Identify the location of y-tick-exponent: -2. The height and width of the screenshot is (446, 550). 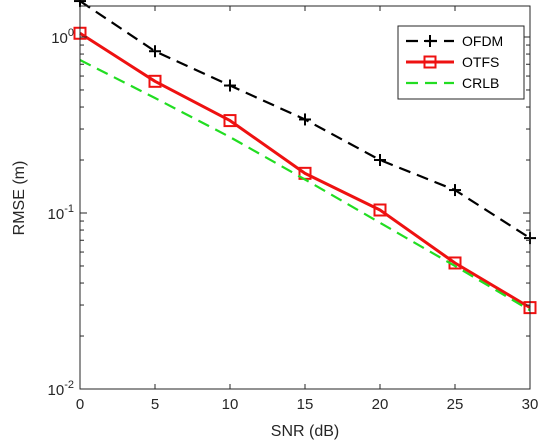
(69, 385).